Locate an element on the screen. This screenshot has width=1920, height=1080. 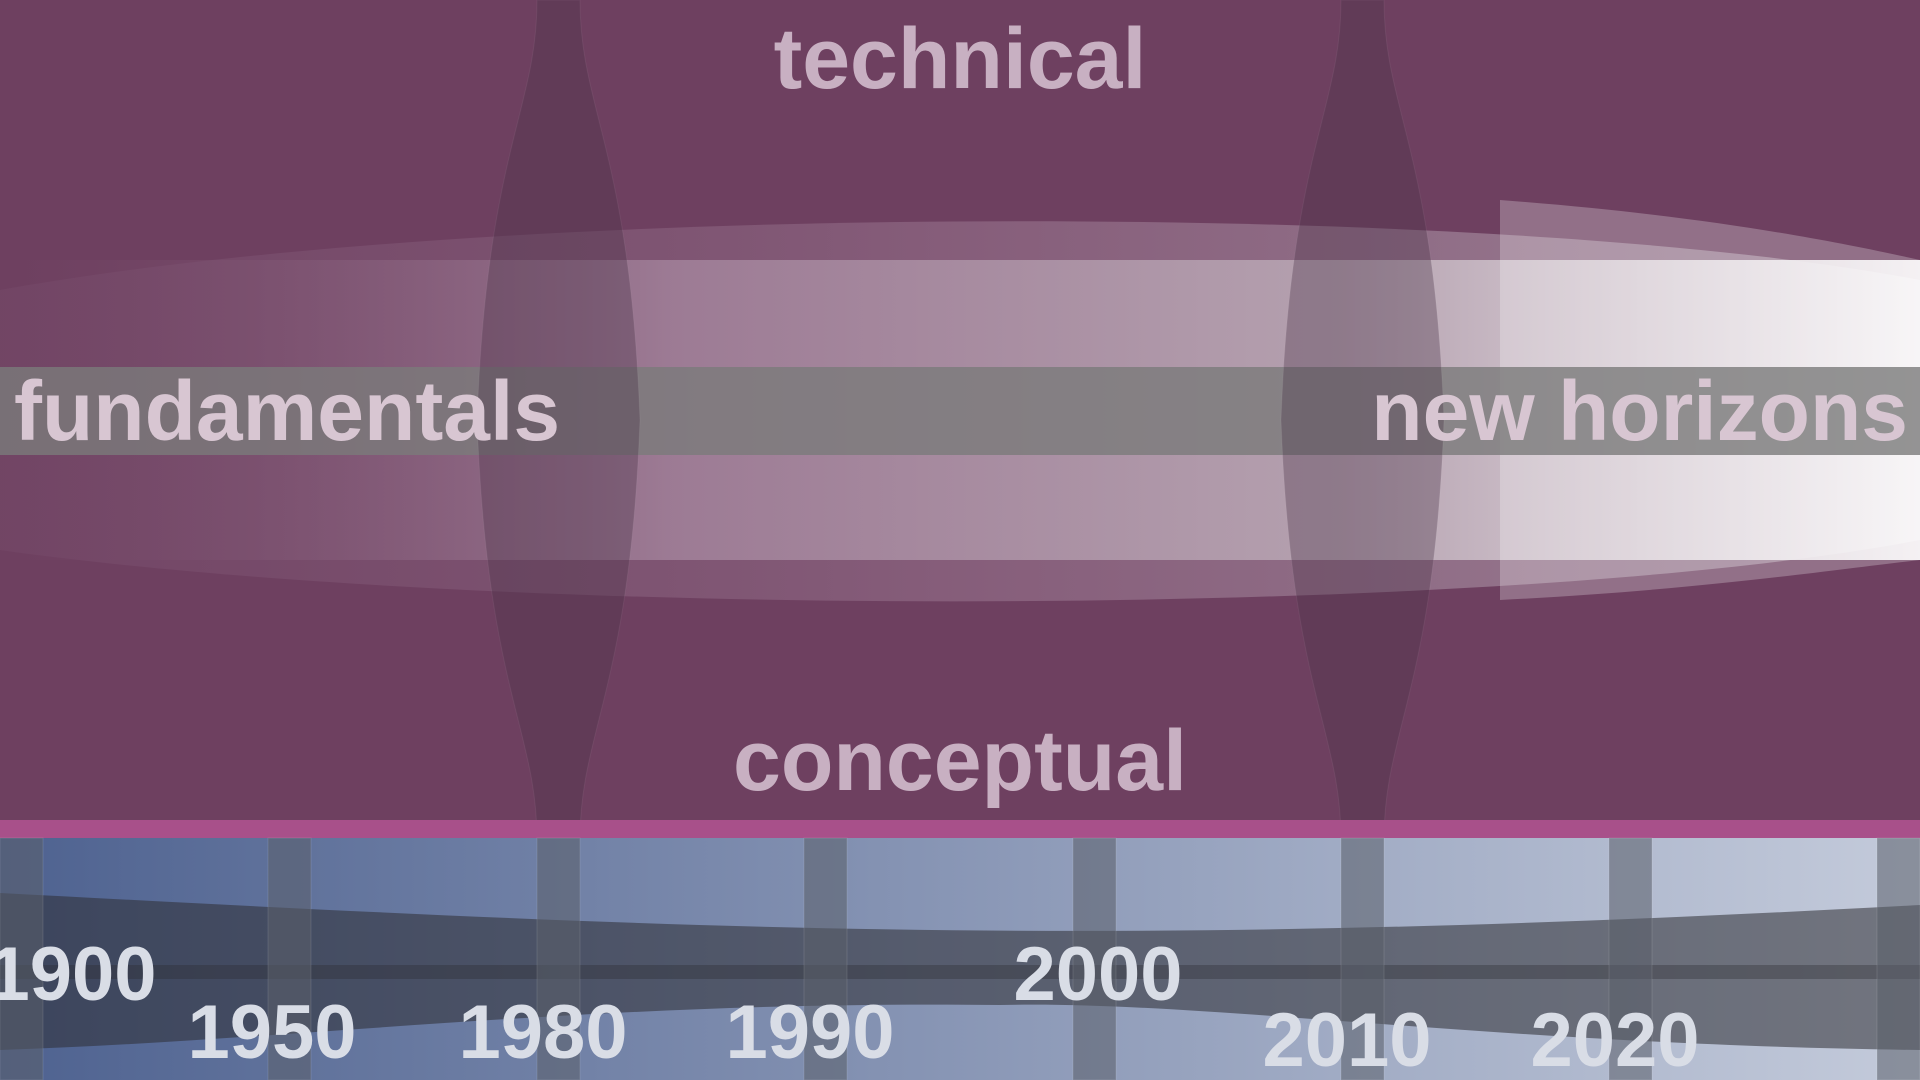
year-label-2010: 2010 is located at coordinates (1346, 1039).